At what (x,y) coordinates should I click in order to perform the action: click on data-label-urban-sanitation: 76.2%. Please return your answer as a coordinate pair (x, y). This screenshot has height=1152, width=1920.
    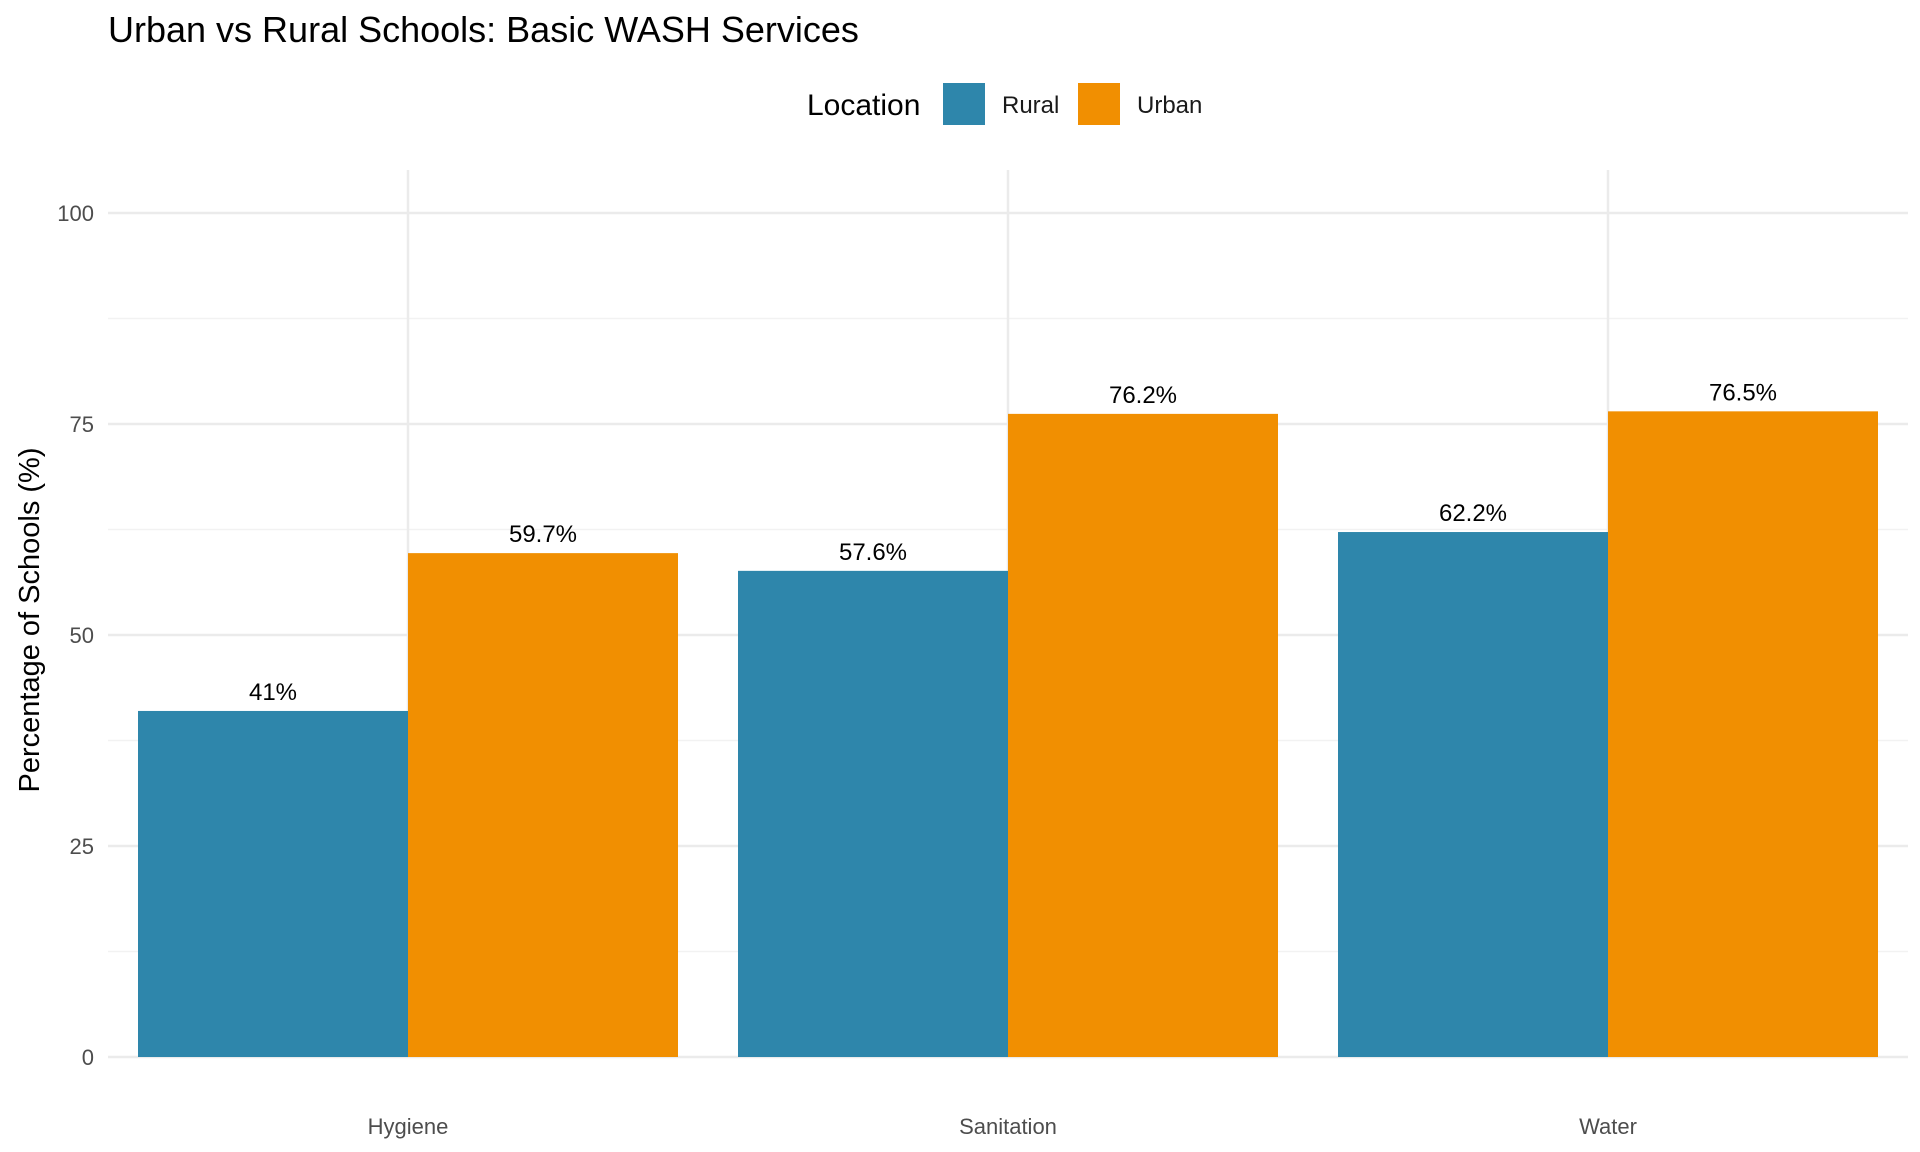
    Looking at the image, I should click on (1143, 395).